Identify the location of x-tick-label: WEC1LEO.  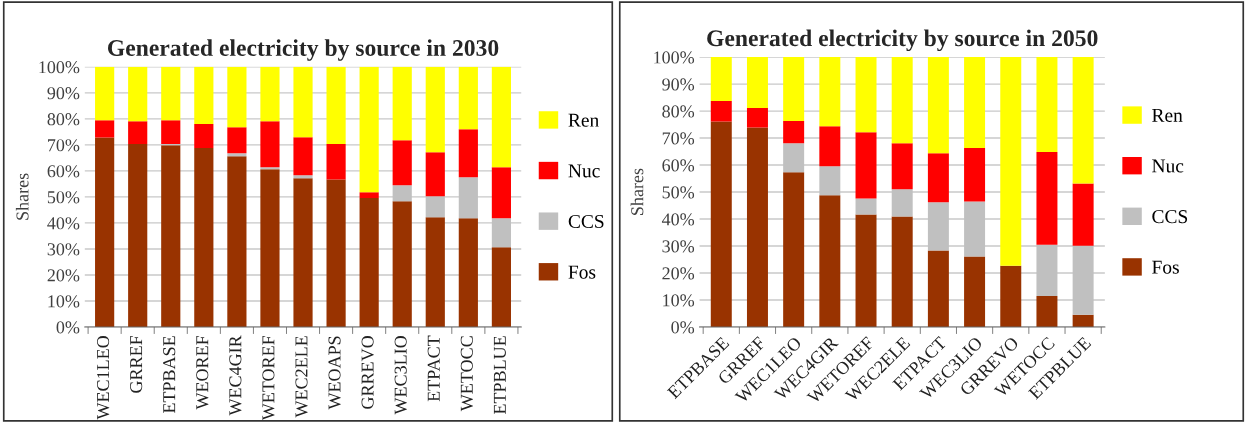
(103, 378).